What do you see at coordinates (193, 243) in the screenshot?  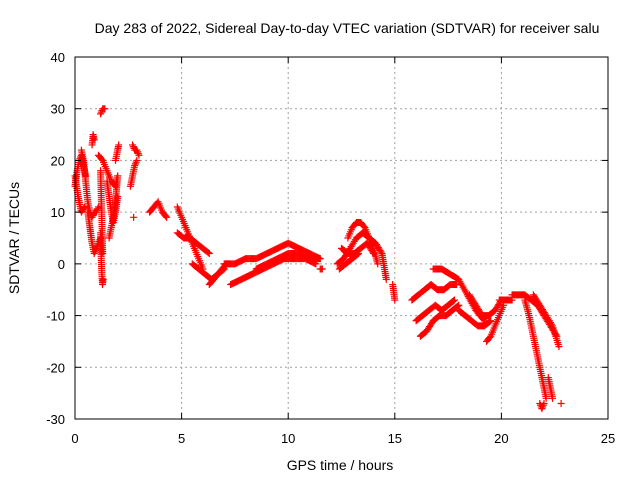 I see `series-arc-r` at bounding box center [193, 243].